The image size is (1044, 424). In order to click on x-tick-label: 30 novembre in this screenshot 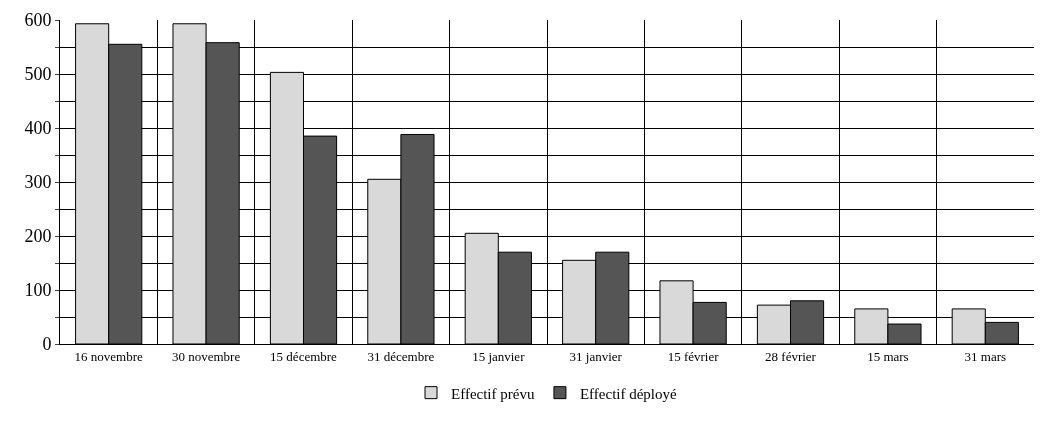, I will do `click(206, 356)`.